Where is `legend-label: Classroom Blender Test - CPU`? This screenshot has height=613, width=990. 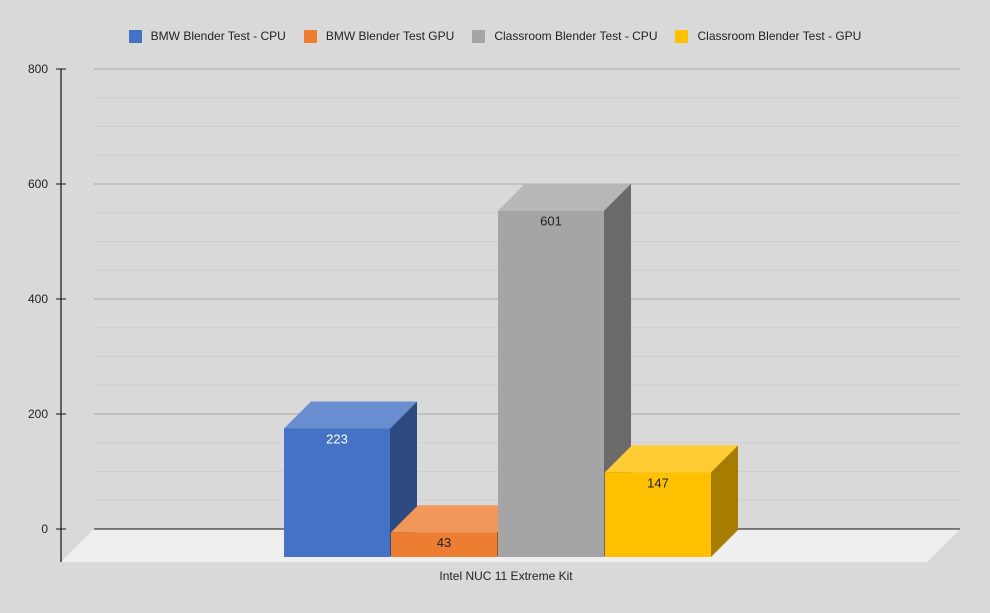 legend-label: Classroom Blender Test - CPU is located at coordinates (576, 36).